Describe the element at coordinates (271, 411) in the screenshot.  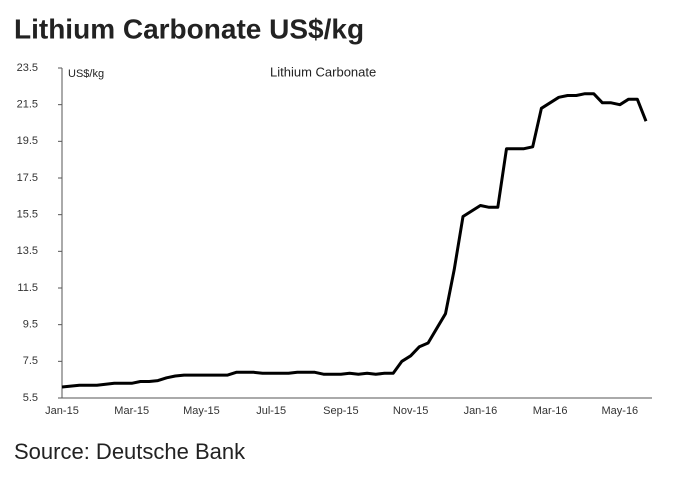
I see `x-tick-label: Jul-15` at that location.